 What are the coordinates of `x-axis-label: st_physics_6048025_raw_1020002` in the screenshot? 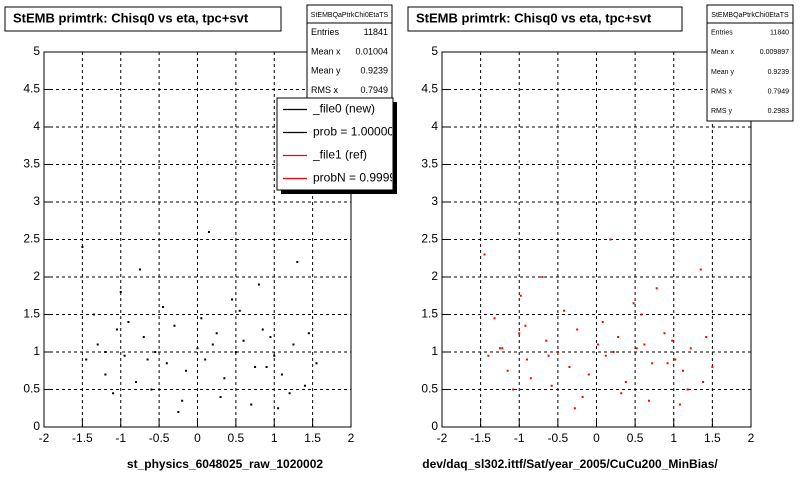 It's located at (225, 464).